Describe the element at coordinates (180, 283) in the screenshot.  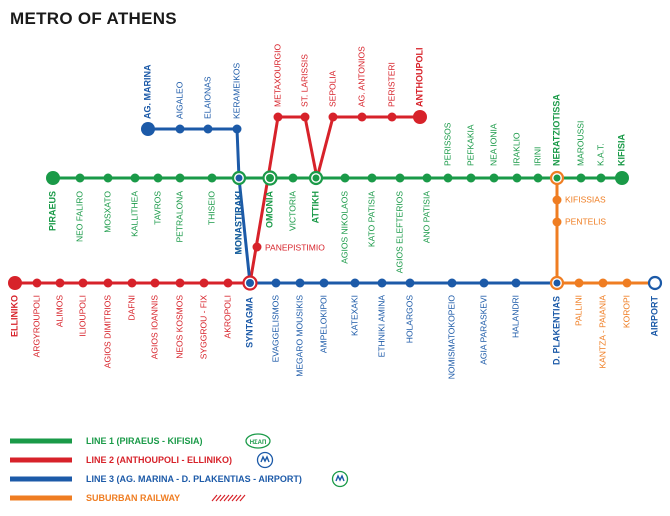
I see `station-neos-kosmos` at that location.